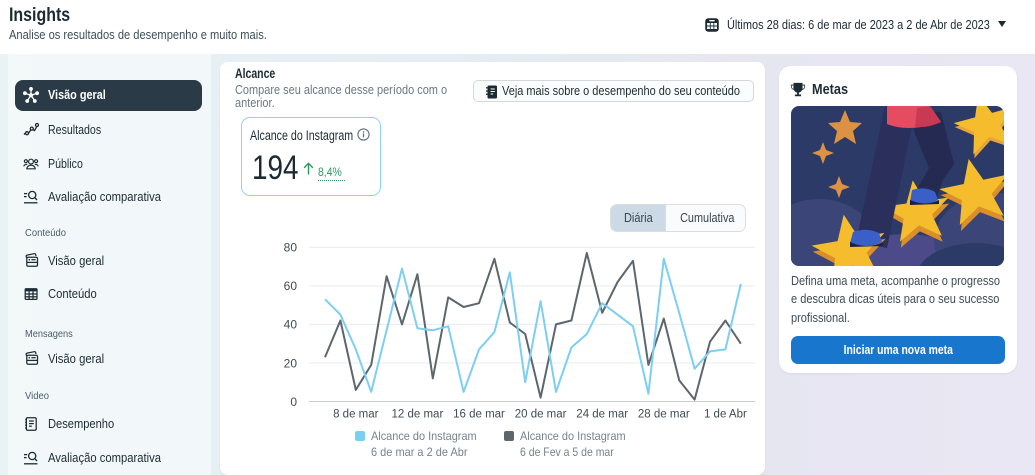  Describe the element at coordinates (602, 415) in the screenshot. I see `svg-text: 24 de mar` at that location.